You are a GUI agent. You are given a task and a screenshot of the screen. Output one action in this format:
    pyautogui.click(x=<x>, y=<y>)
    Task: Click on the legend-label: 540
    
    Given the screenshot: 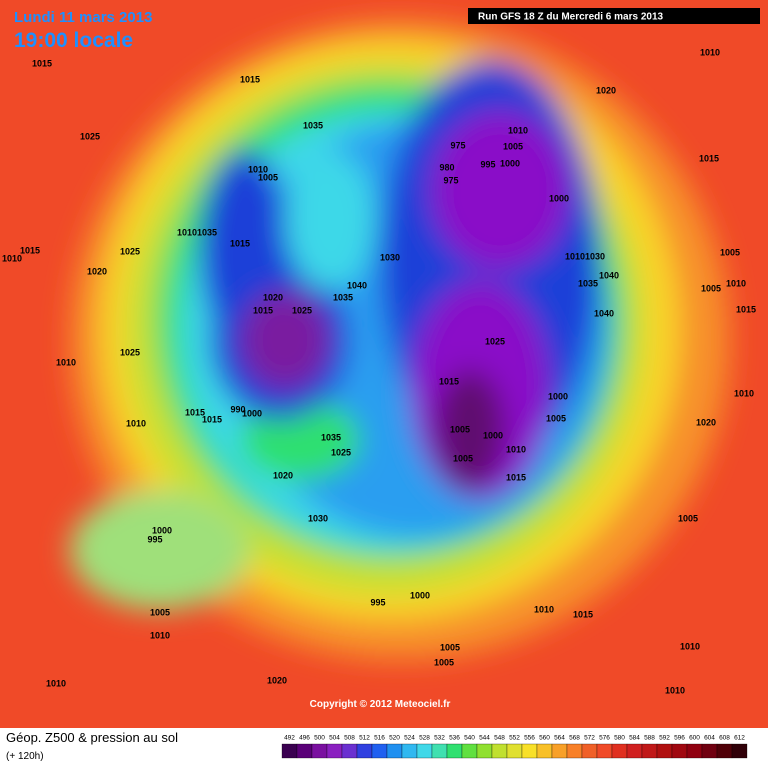 What is the action you would take?
    pyautogui.click(x=469, y=738)
    